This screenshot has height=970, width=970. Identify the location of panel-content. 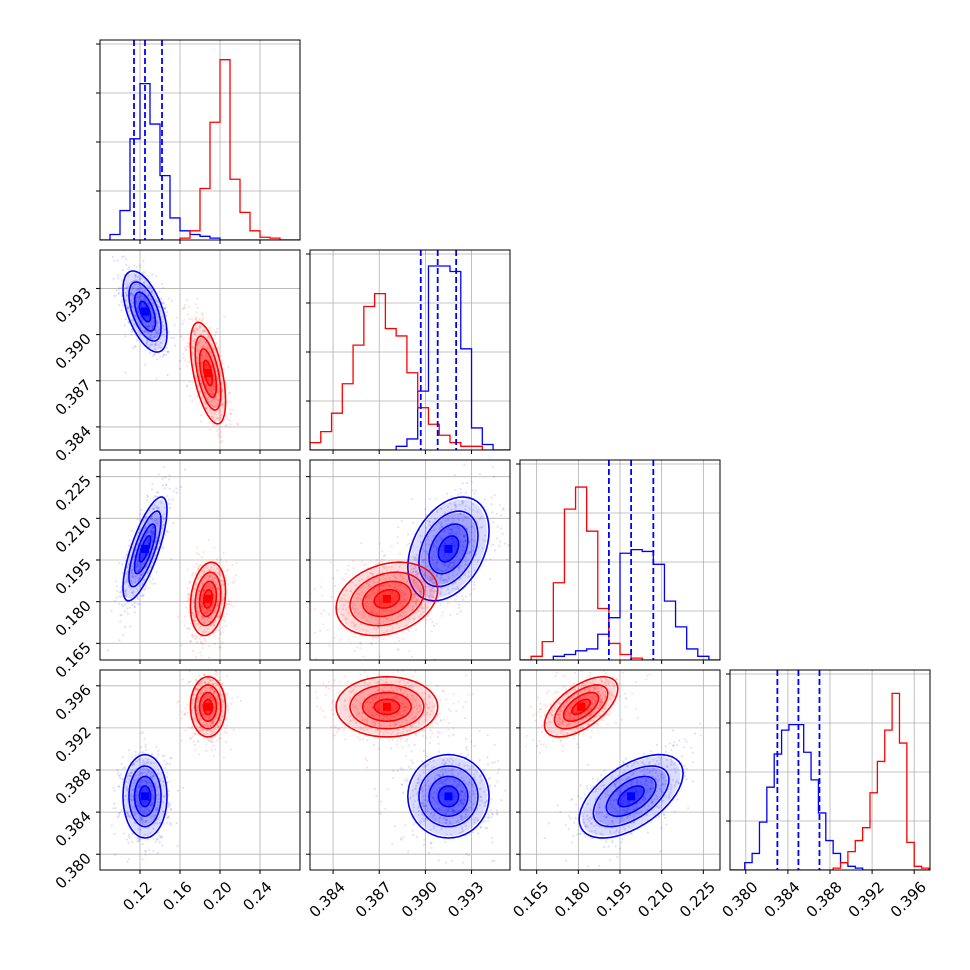
(200, 354).